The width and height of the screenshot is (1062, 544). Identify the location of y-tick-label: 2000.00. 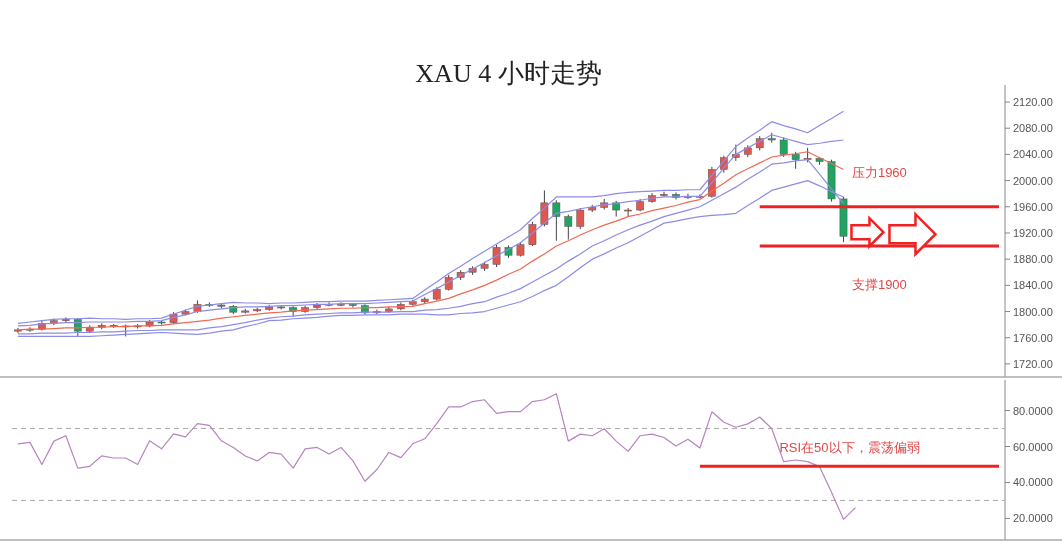
(1033, 180).